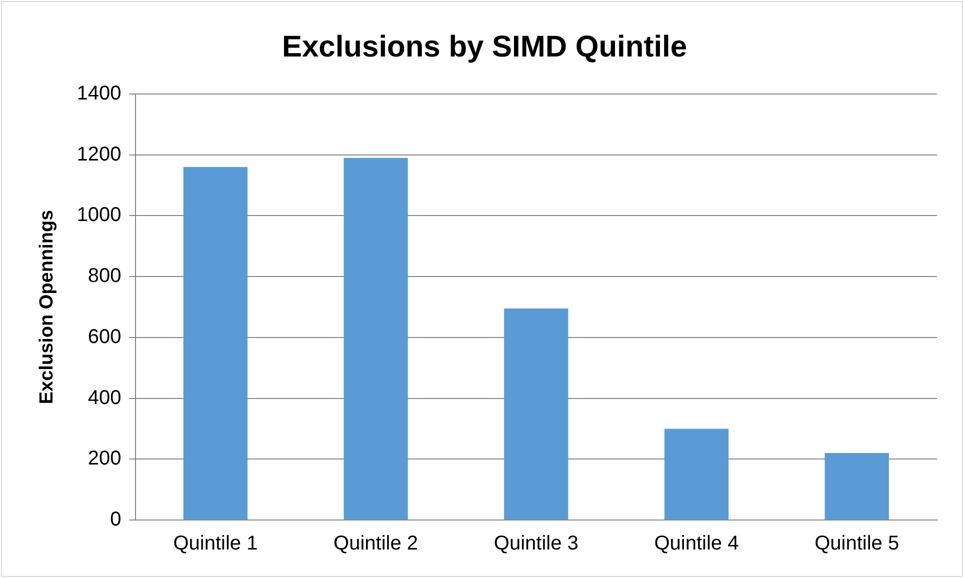  Describe the element at coordinates (105, 337) in the screenshot. I see `y-tick-label: 600` at that location.